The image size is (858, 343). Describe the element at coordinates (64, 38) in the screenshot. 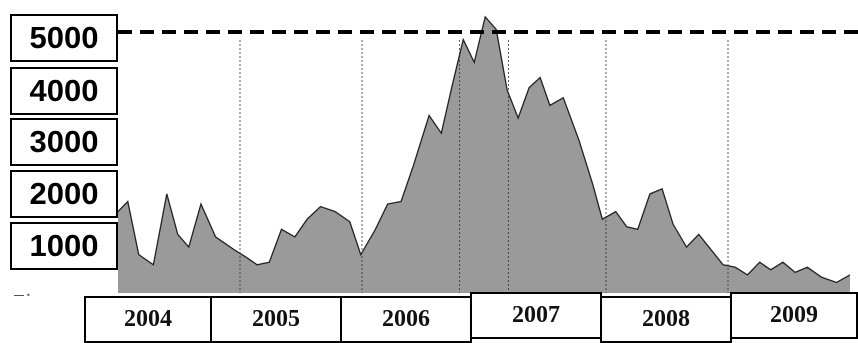

I see `y-tick-label: 5000` at that location.